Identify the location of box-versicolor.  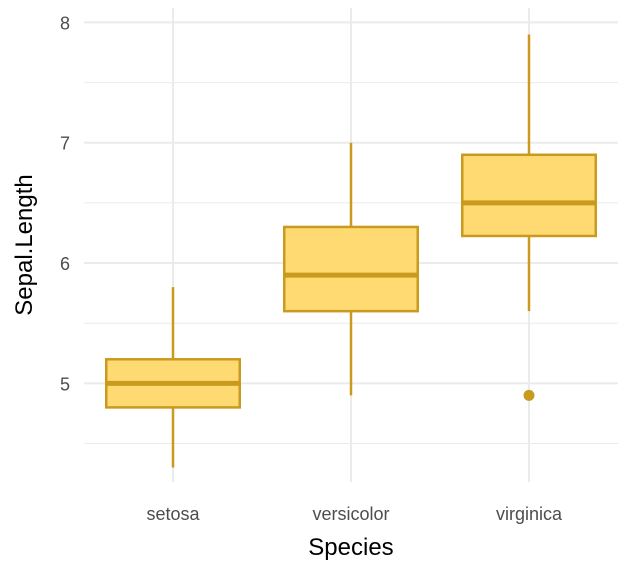
(351, 269).